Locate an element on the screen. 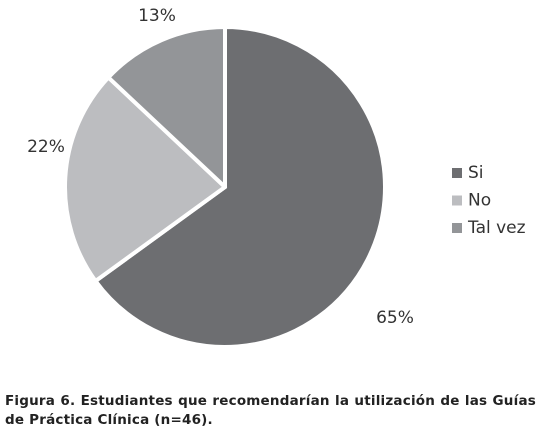 The width and height of the screenshot is (541, 438). data-label: 65% is located at coordinates (395, 318).